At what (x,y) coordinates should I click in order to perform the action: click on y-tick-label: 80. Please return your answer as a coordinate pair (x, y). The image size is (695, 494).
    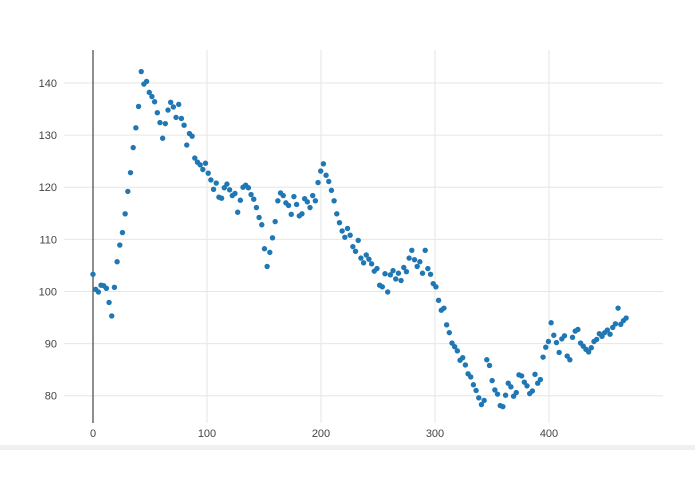
    Looking at the image, I should click on (51, 397).